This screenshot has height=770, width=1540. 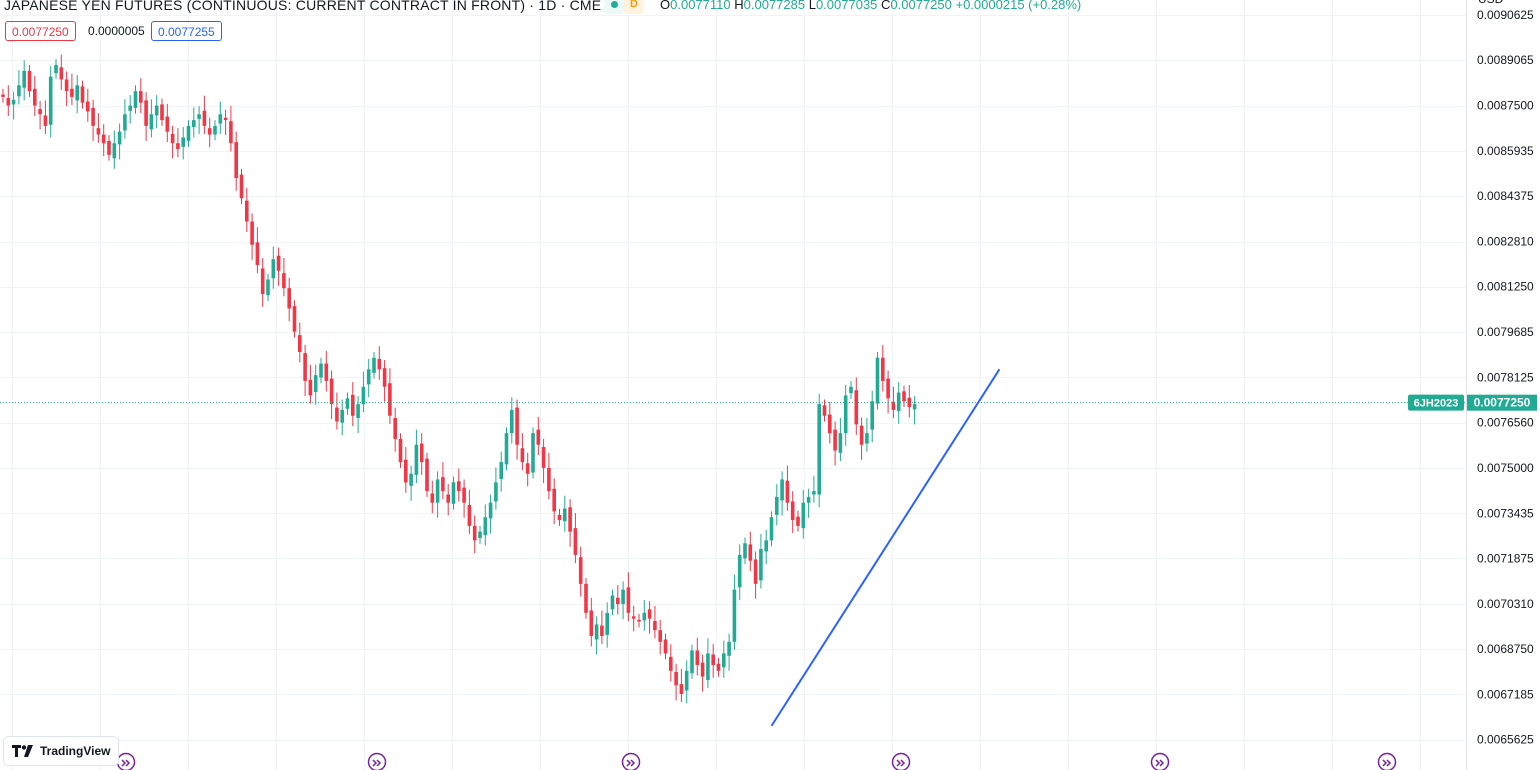 I want to click on market-status-icon, so click(x=614, y=7).